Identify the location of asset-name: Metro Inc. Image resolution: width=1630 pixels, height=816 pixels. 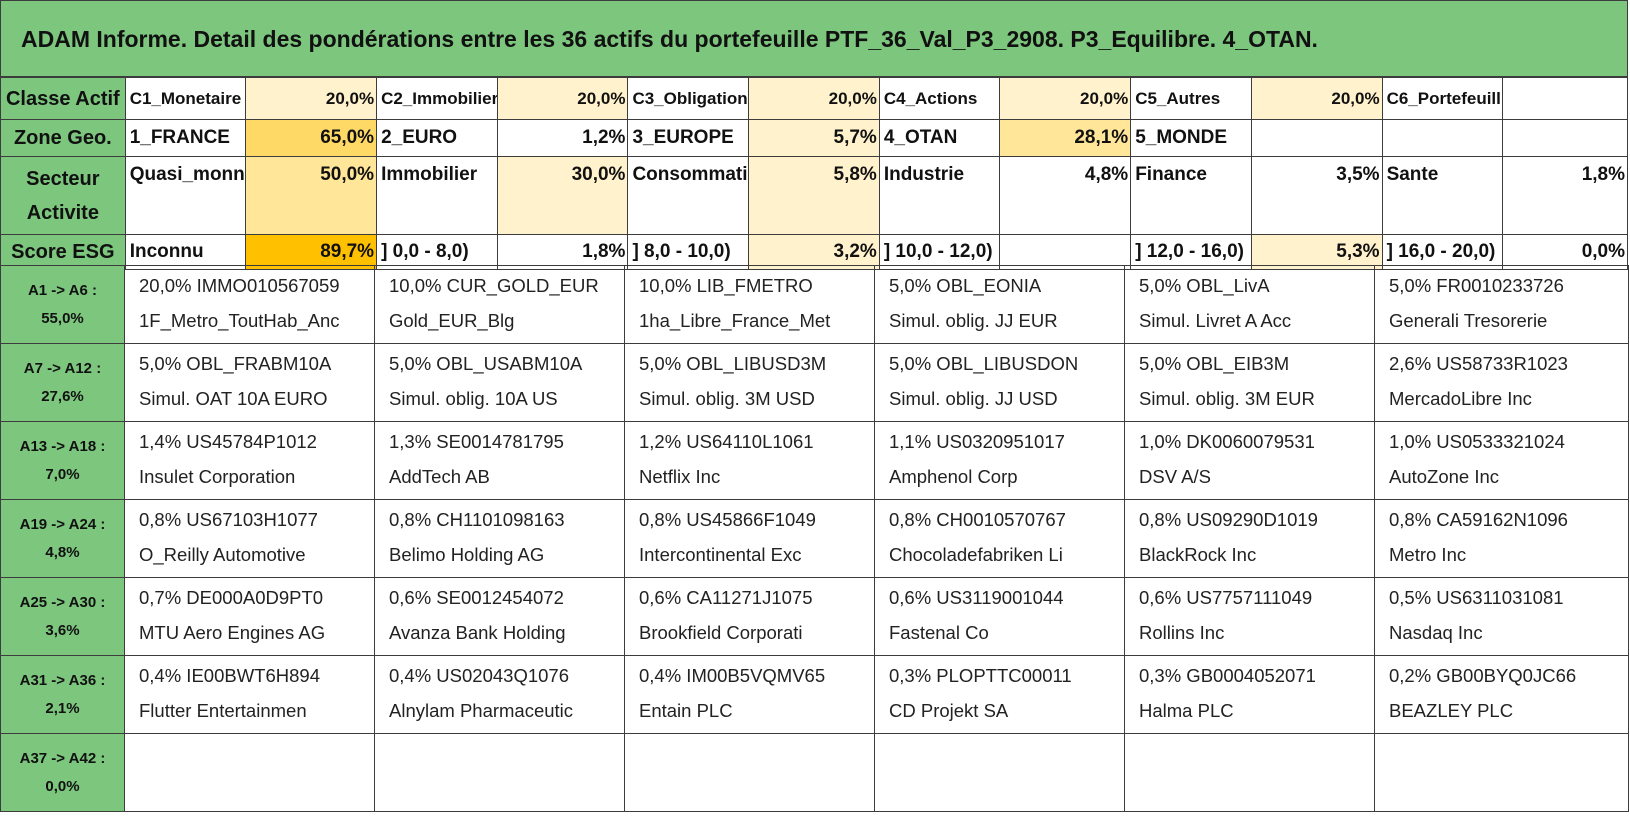
(1428, 554).